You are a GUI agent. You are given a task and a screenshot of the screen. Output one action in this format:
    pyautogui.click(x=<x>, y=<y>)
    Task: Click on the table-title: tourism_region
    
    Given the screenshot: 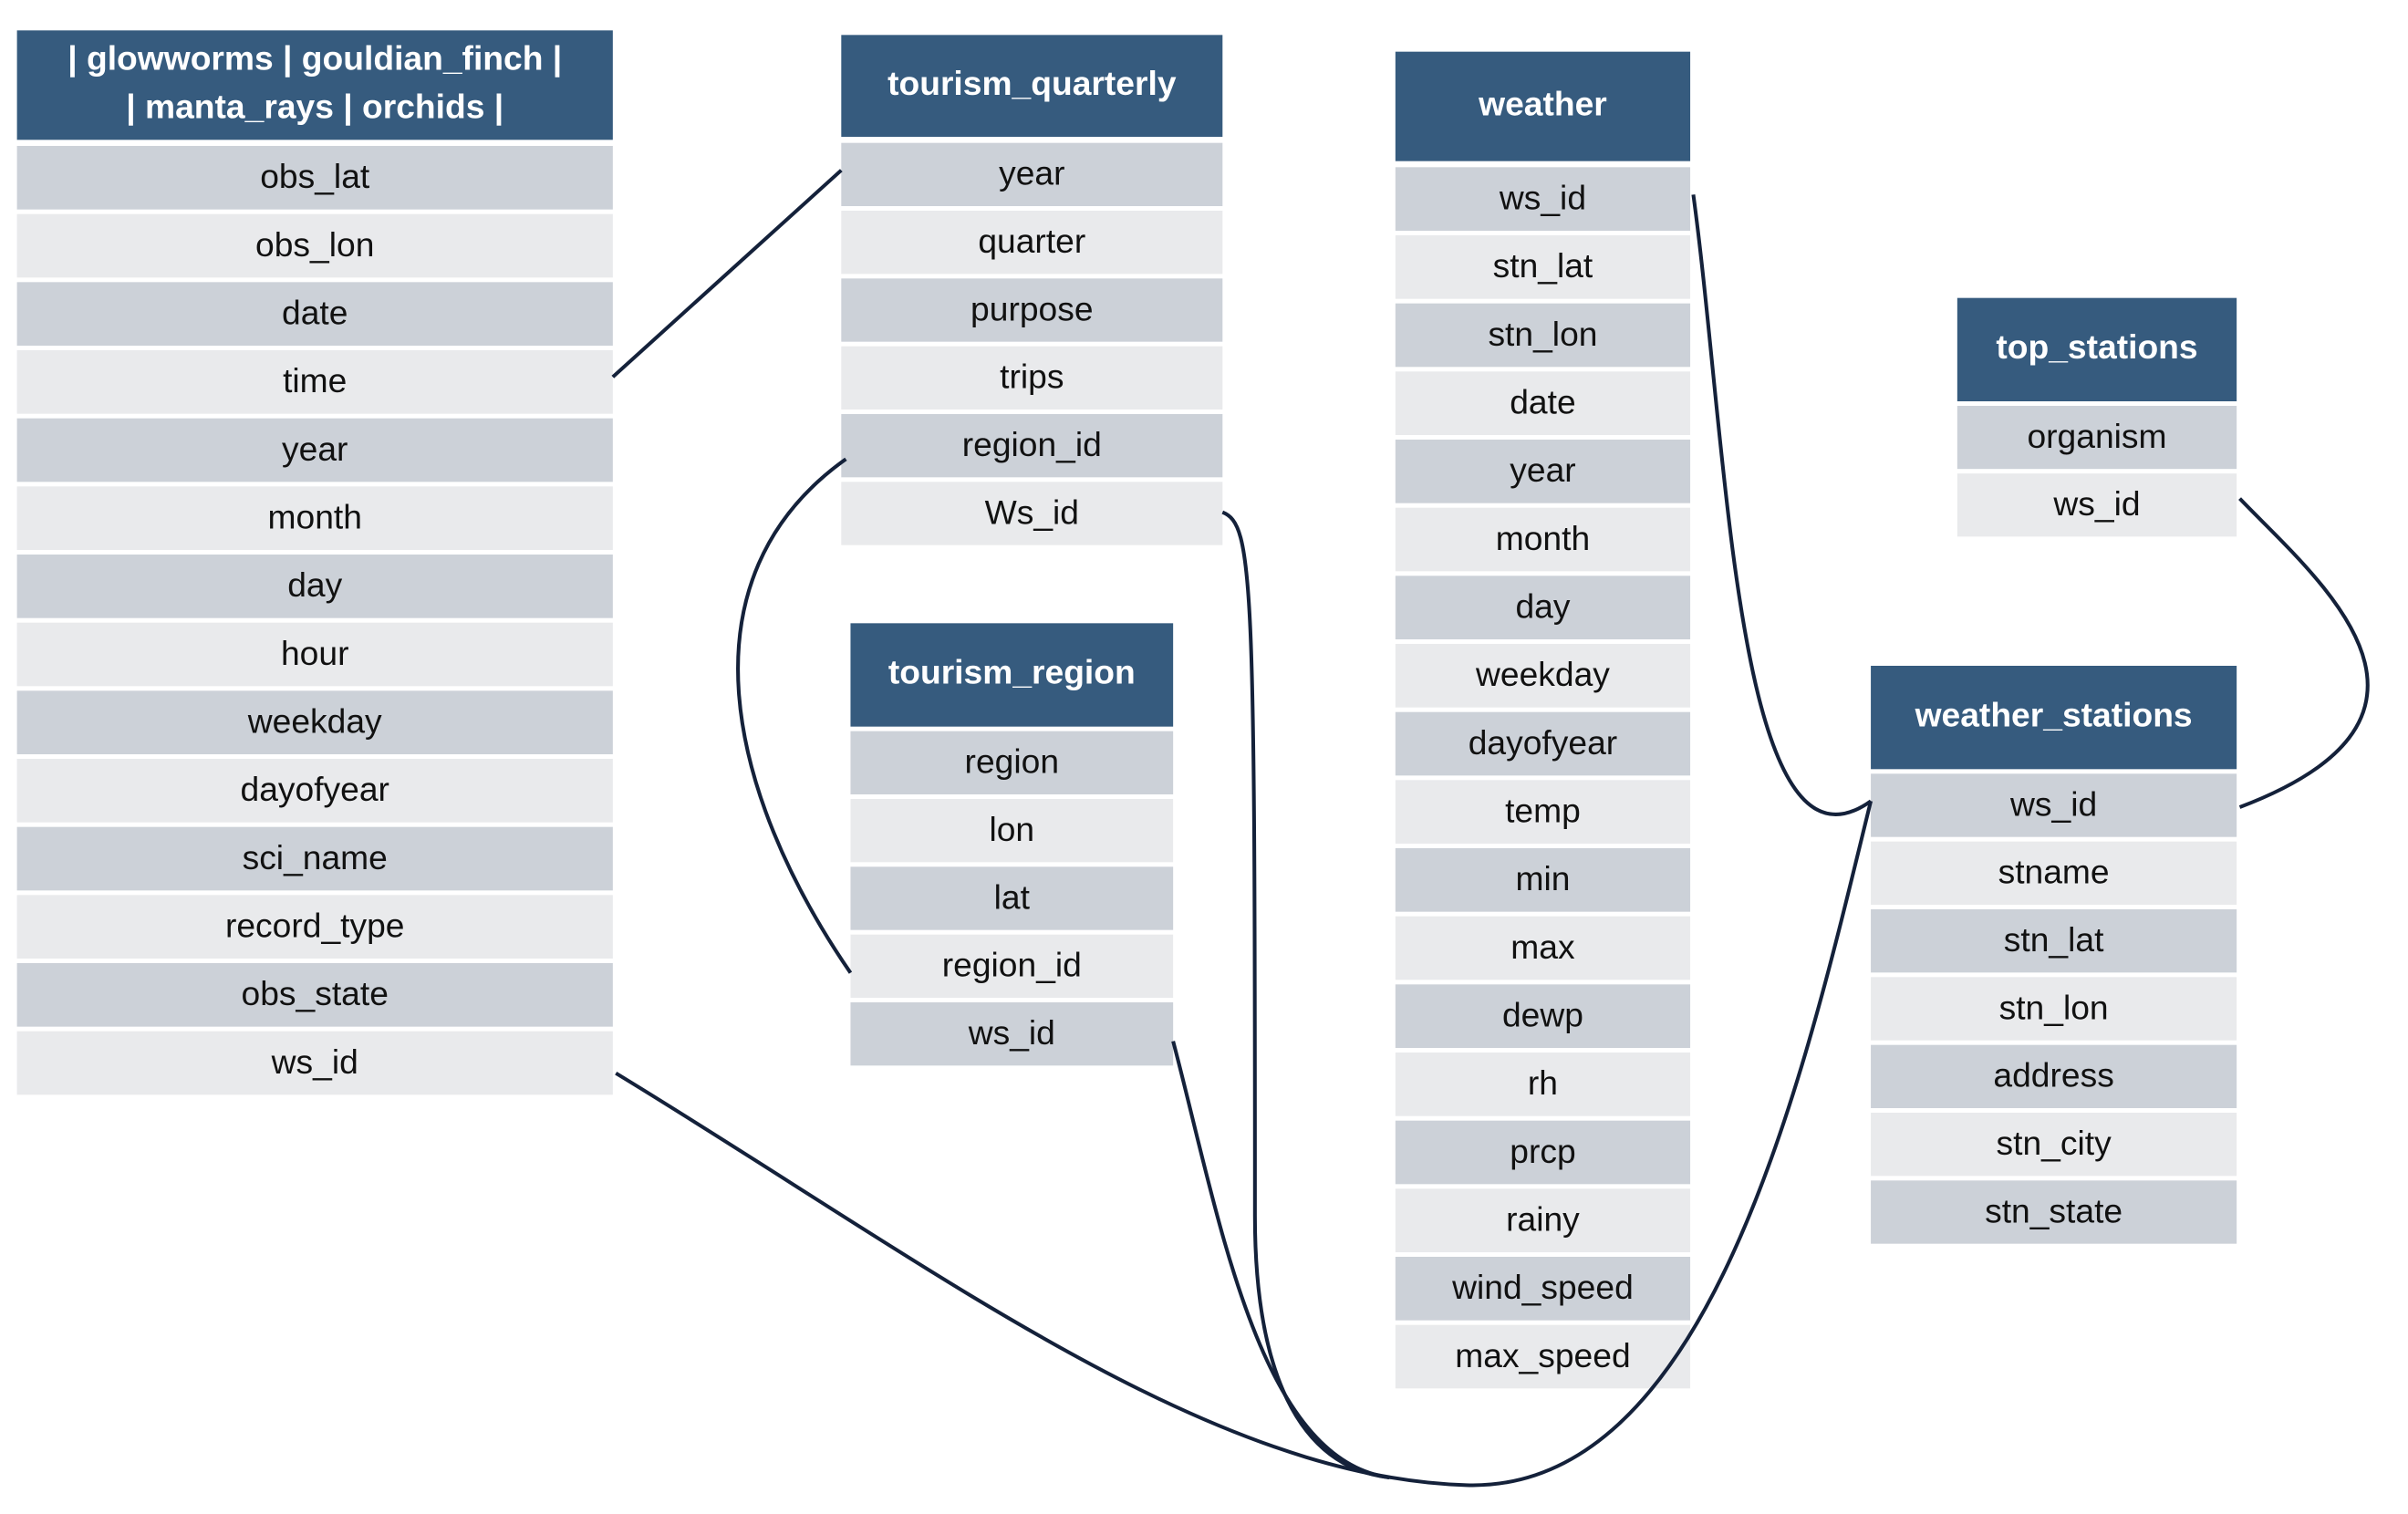 What is the action you would take?
    pyautogui.click(x=1012, y=672)
    